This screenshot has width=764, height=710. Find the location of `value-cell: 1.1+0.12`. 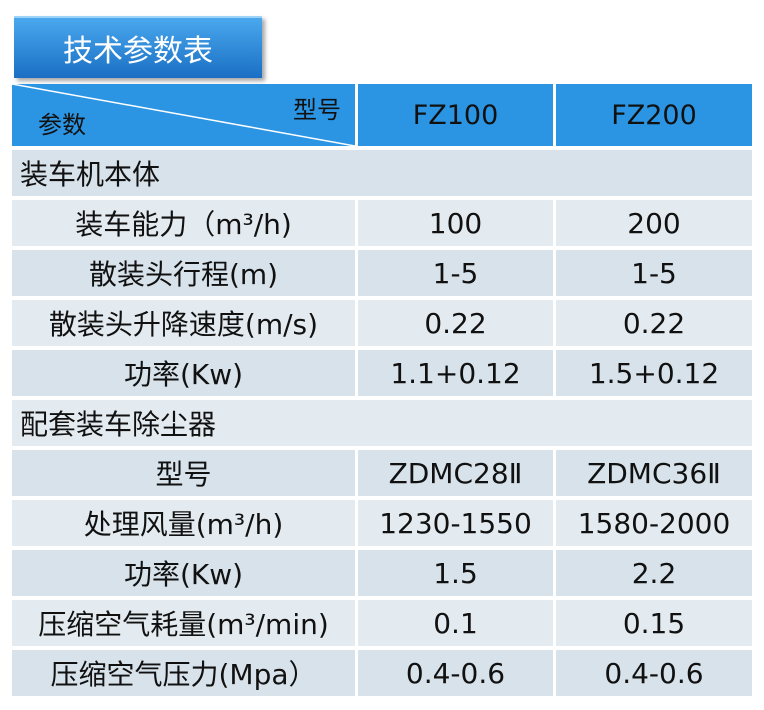

value-cell: 1.1+0.12 is located at coordinates (455, 373).